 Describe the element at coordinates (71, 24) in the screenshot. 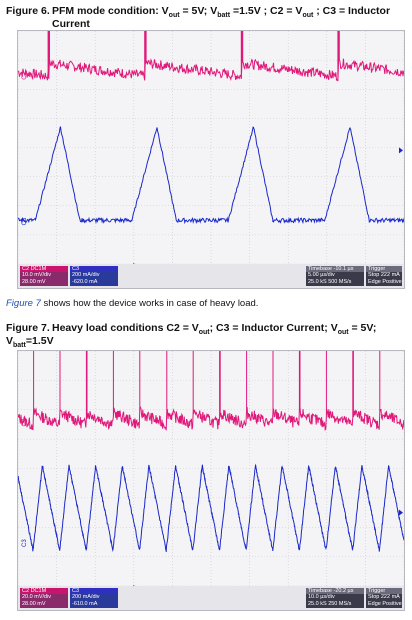

I see `figure6-title-line2: Current` at that location.